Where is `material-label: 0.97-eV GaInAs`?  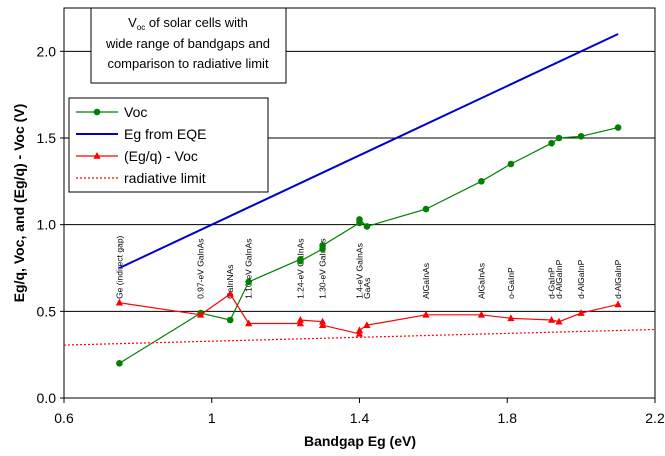
material-label: 0.97-eV GaInAs is located at coordinates (201, 268).